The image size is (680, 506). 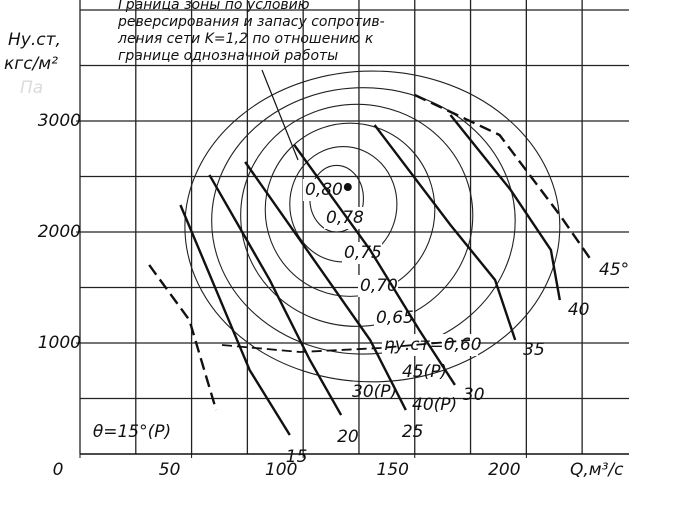 What do you see at coordinates (214, 6) in the screenshot?
I see `annotation: Граница зоны по условию` at bounding box center [214, 6].